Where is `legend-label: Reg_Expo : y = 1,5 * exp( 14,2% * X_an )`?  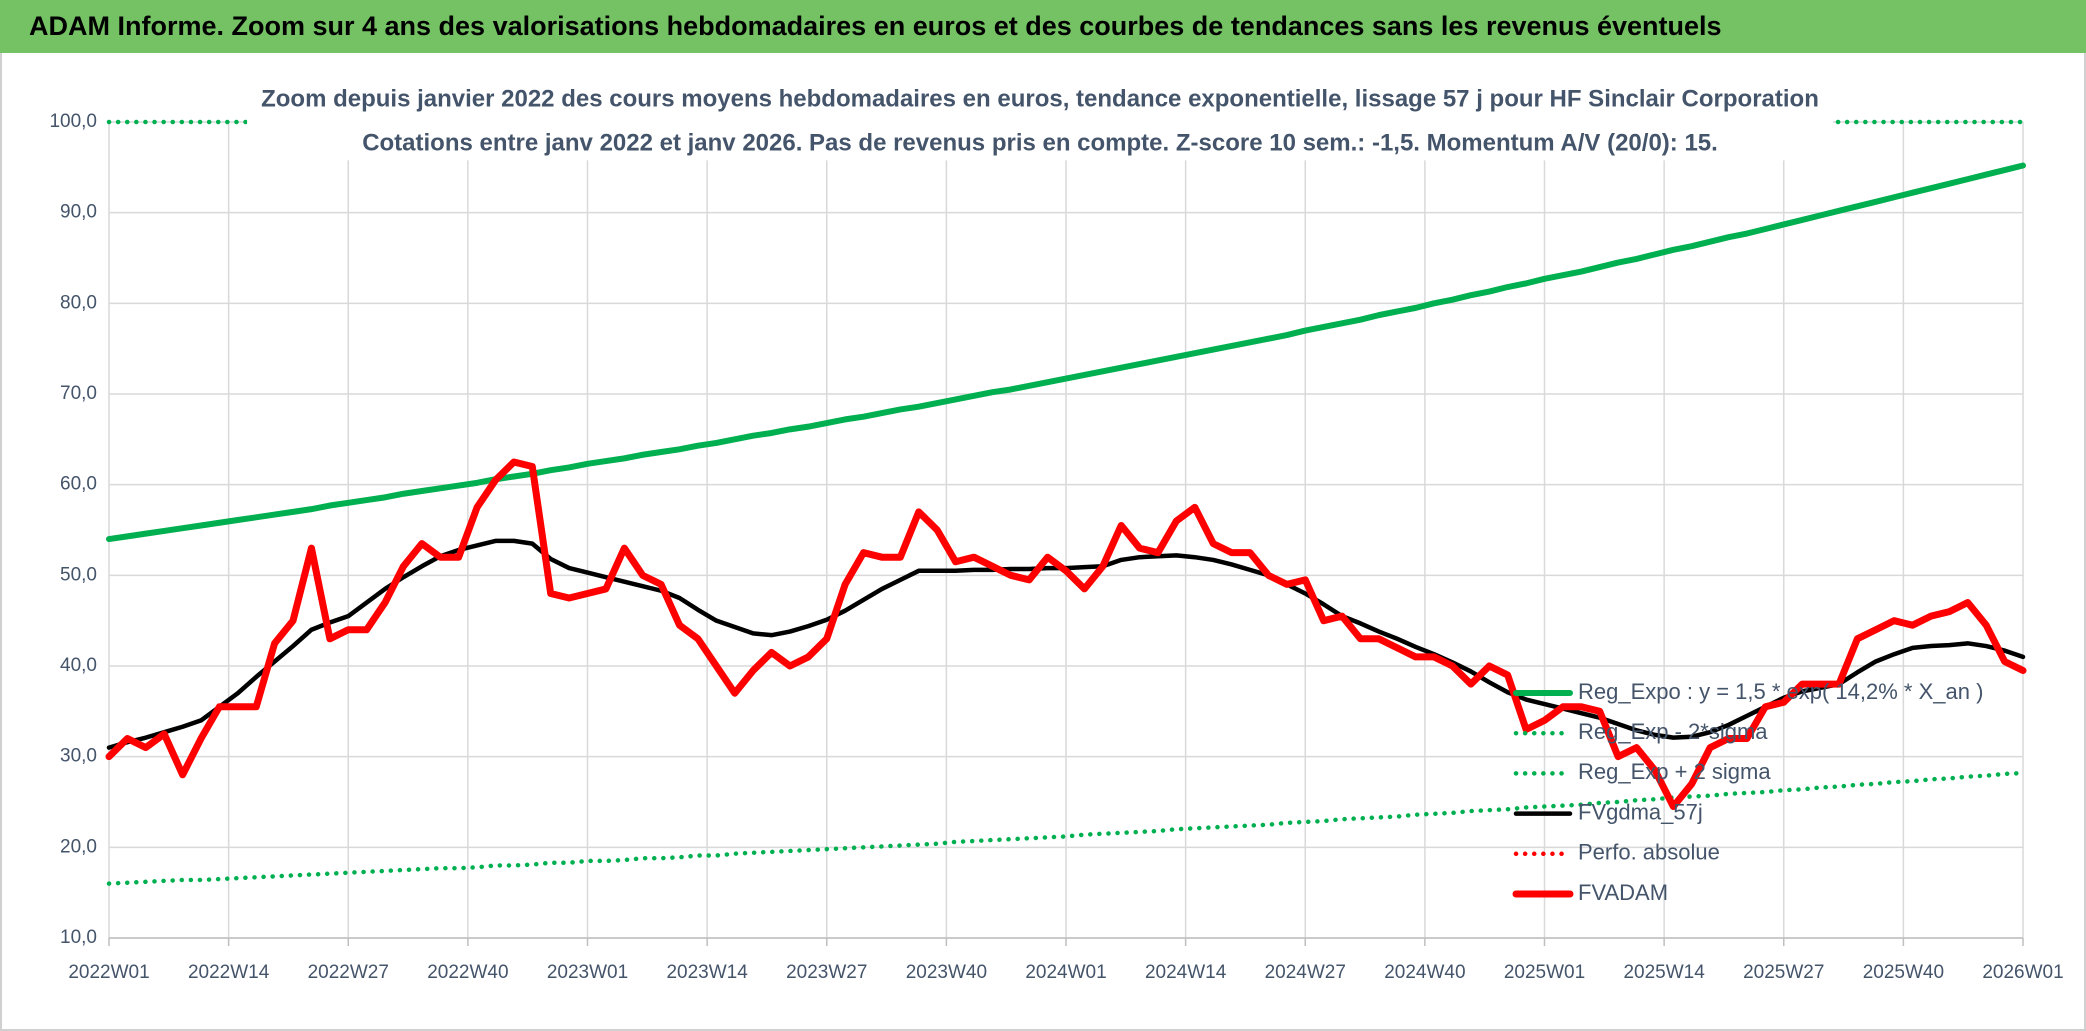
legend-label: Reg_Expo : y = 1,5 * exp( 14,2% * X_an ) is located at coordinates (1780, 691).